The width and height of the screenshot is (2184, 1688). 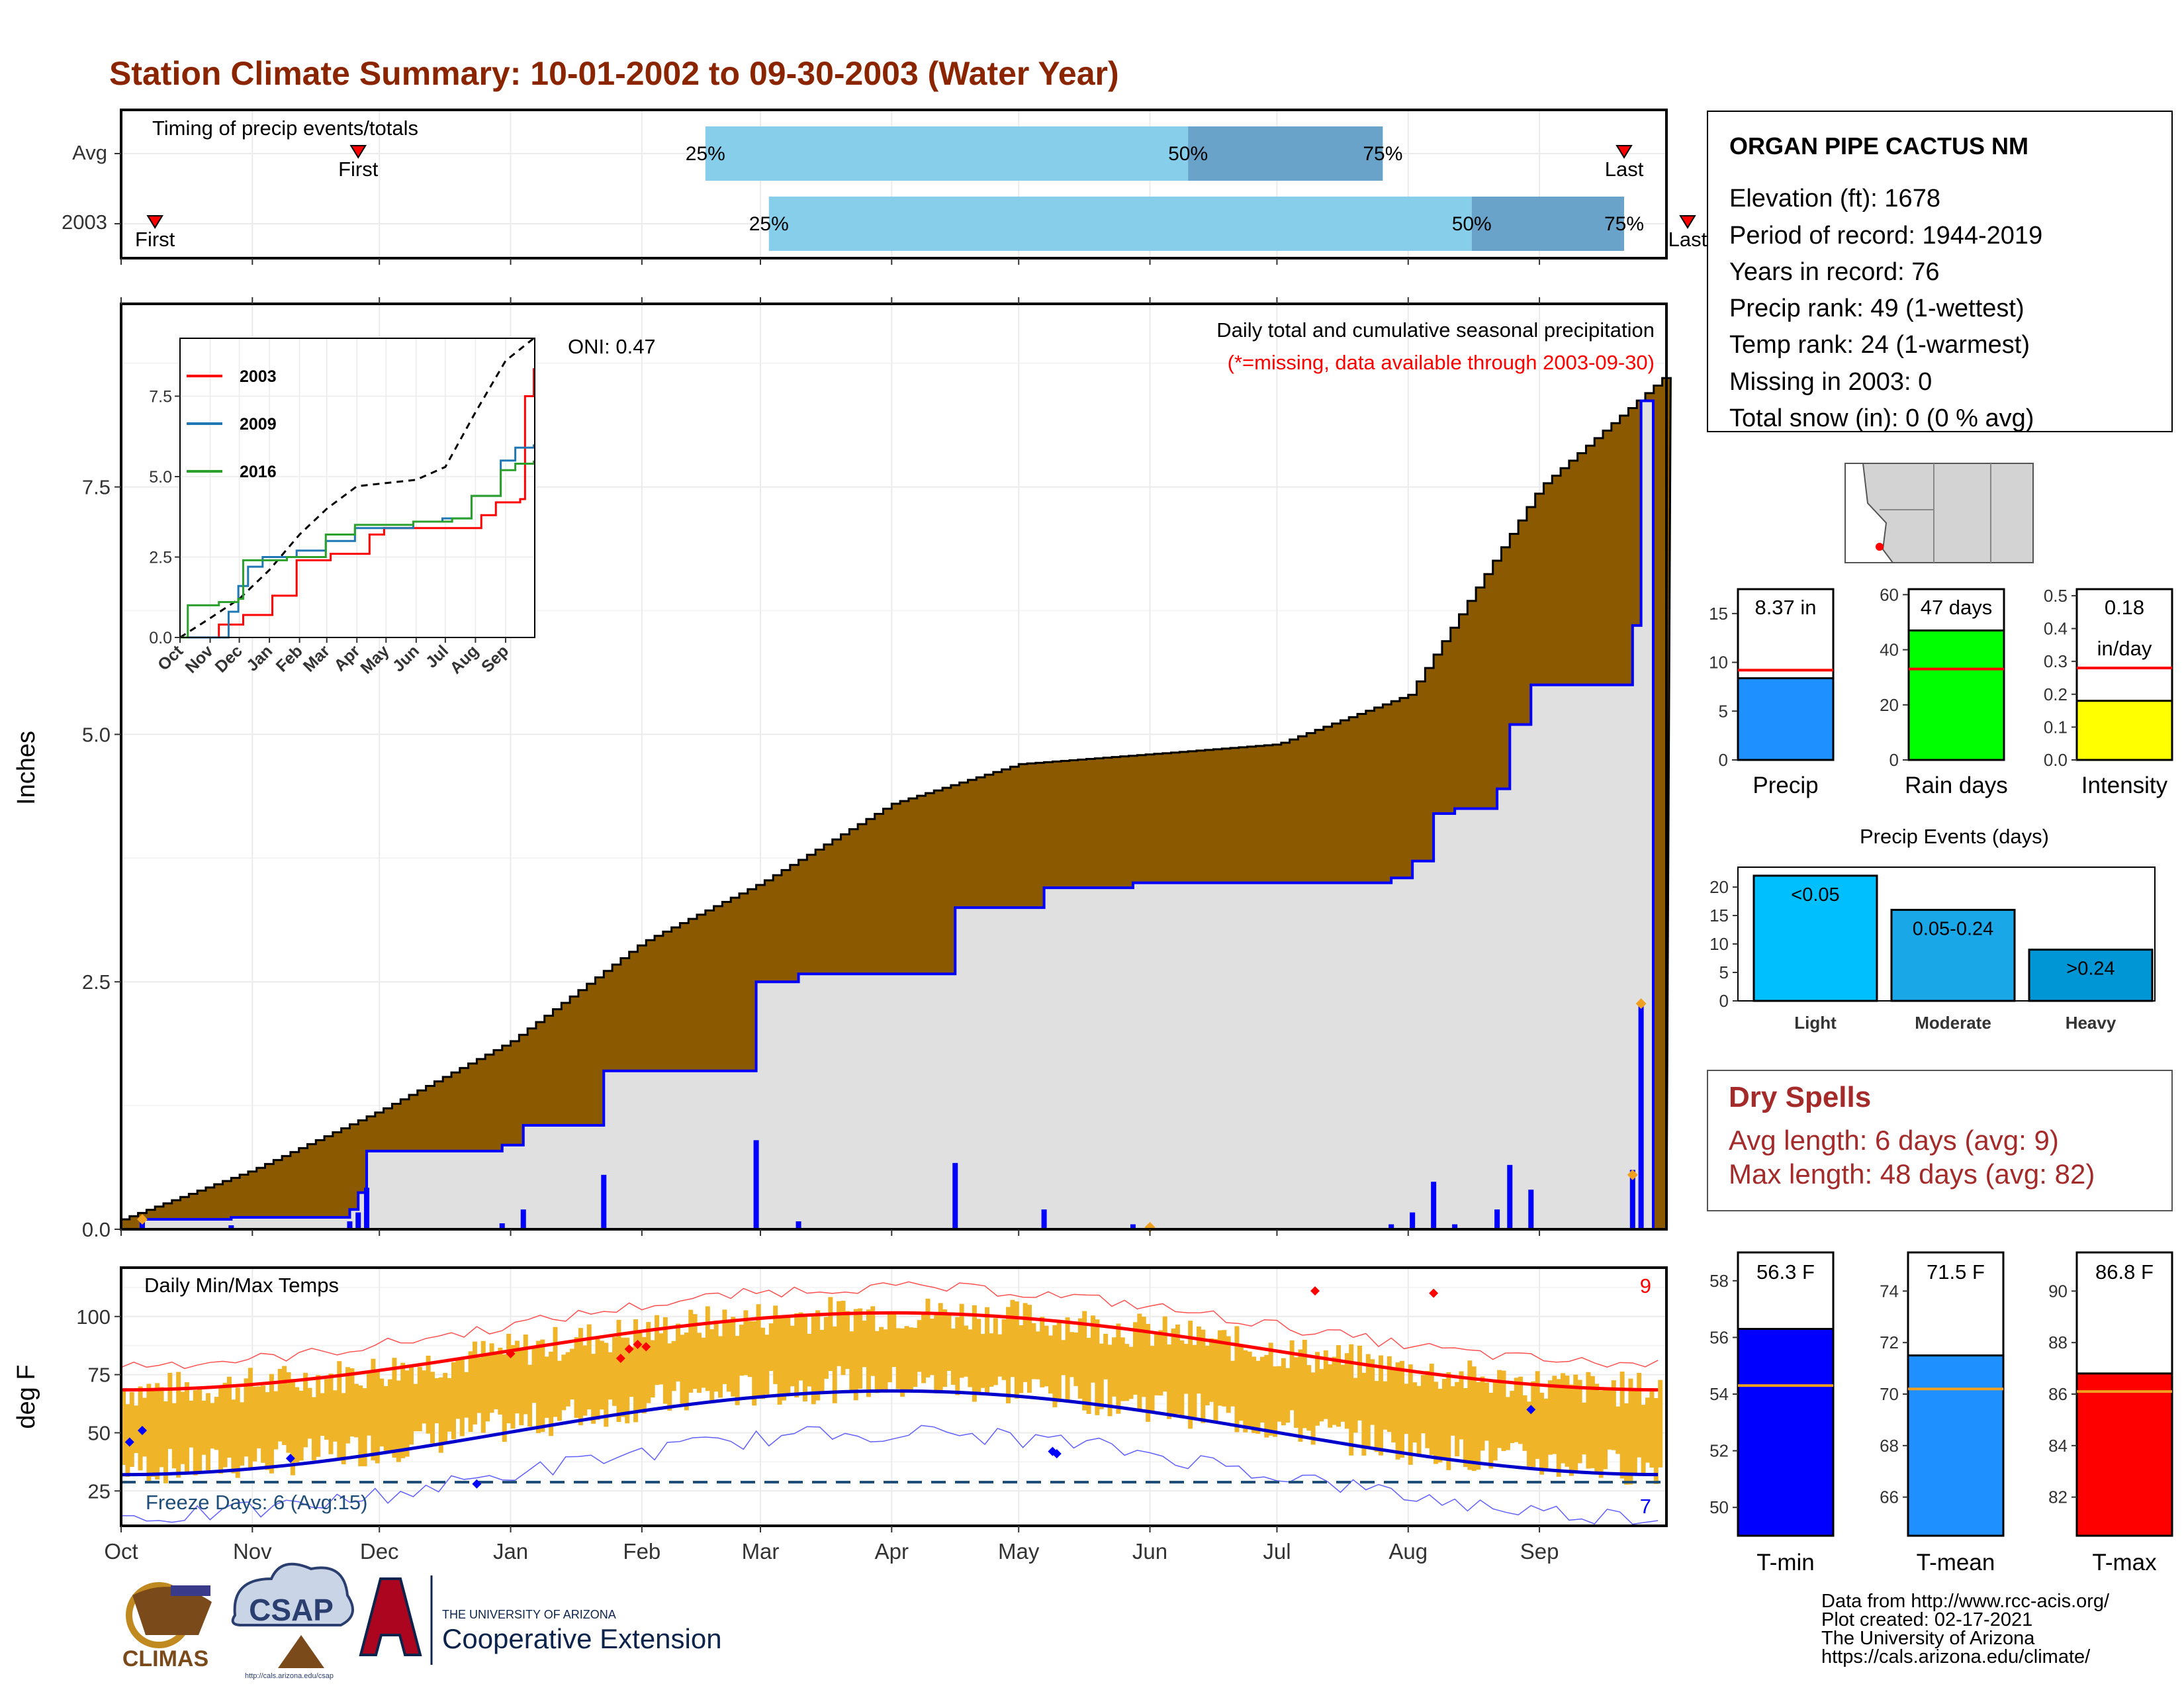 I want to click on temp-summary-panel: 71.5 F T-mean 66 68 70 72 74, so click(x=1942, y=1413).